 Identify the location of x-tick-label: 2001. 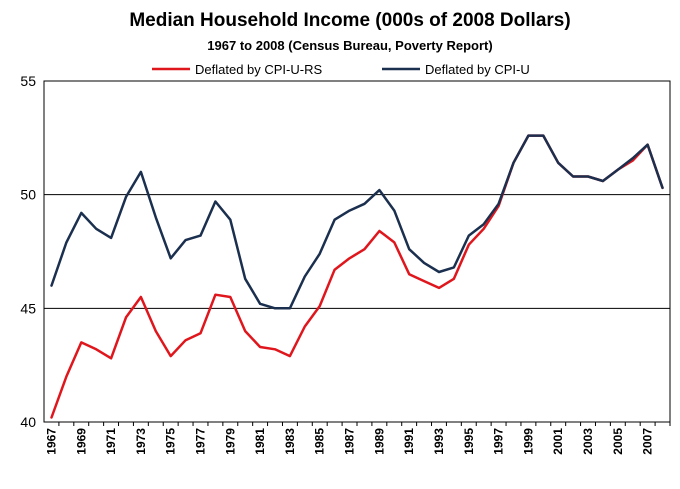
(558, 441).